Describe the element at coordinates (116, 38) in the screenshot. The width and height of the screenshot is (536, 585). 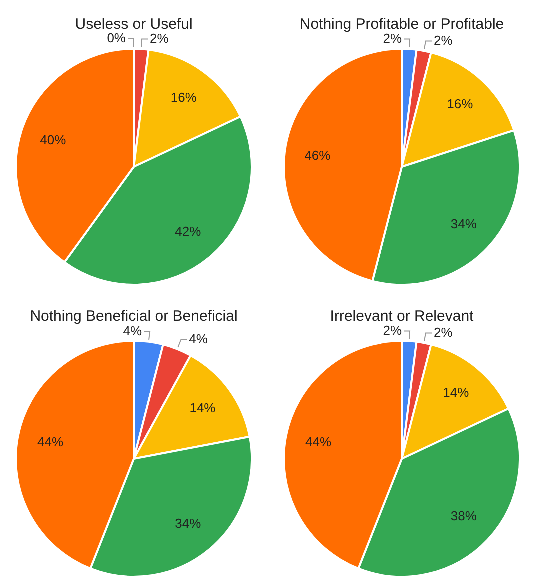
I see `text: 0%` at that location.